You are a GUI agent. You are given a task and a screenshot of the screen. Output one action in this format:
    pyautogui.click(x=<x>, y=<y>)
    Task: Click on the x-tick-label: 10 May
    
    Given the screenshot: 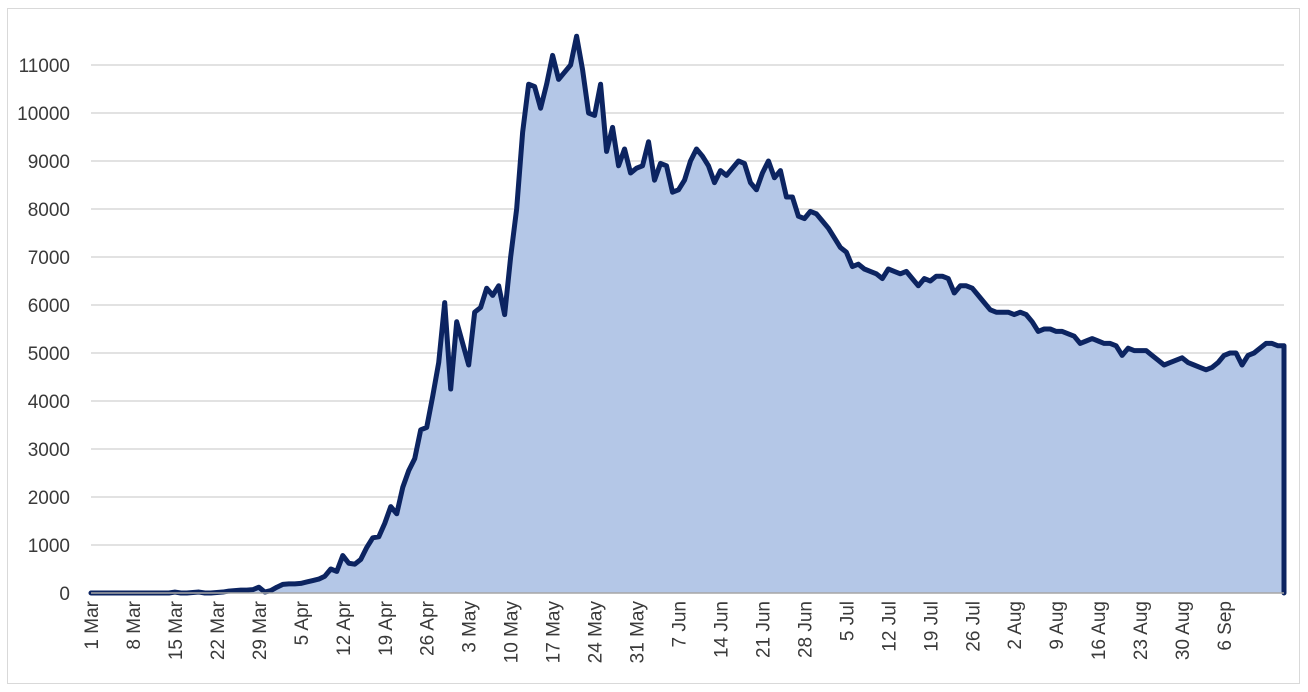 What is the action you would take?
    pyautogui.click(x=512, y=632)
    